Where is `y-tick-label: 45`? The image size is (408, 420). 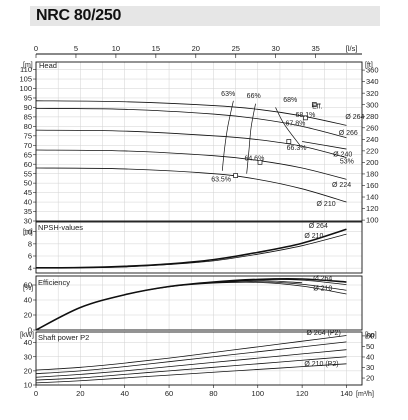 y-tick-label: 45 is located at coordinates (28, 192).